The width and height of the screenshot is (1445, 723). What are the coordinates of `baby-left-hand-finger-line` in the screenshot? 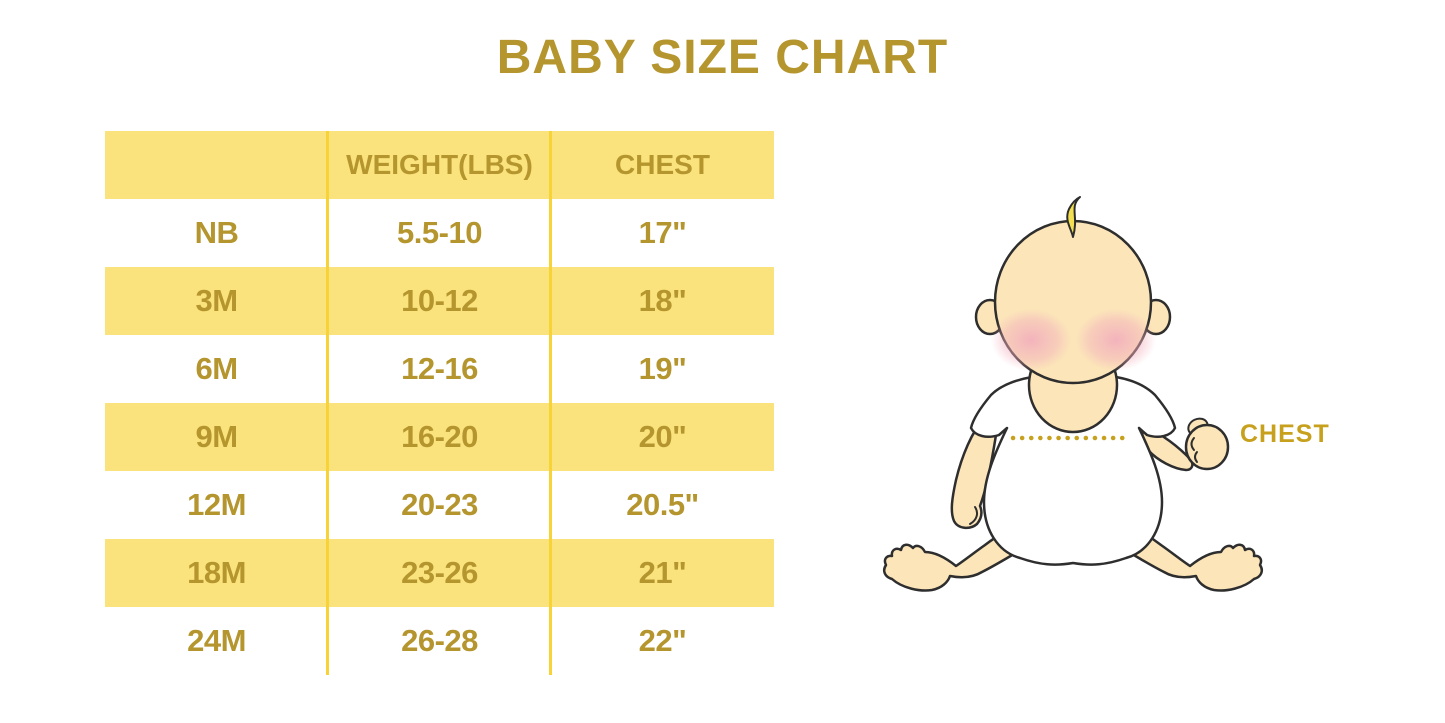 It's located at (974, 515).